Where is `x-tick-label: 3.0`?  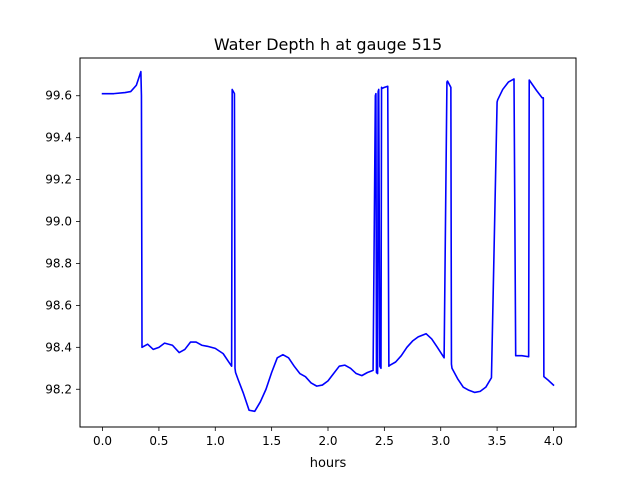
x-tick-label: 3.0 is located at coordinates (440, 441).